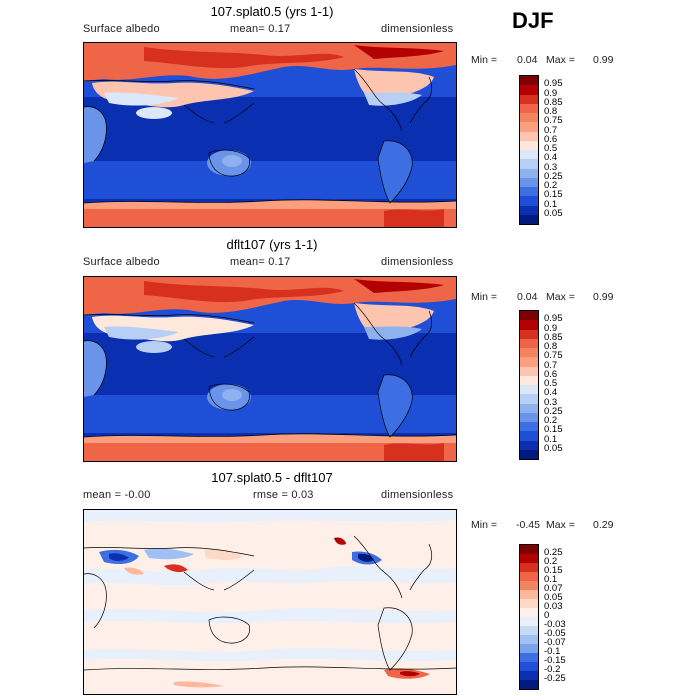 This screenshot has width=700, height=700. What do you see at coordinates (547, 615) in the screenshot?
I see `colorbar-tick-label: 0` at bounding box center [547, 615].